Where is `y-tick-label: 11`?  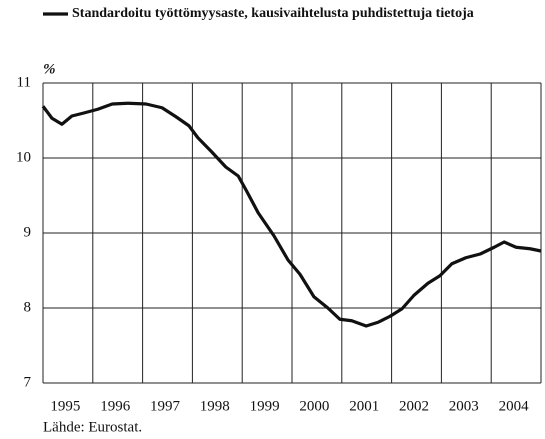
y-tick-label: 11 is located at coordinates (24, 82).